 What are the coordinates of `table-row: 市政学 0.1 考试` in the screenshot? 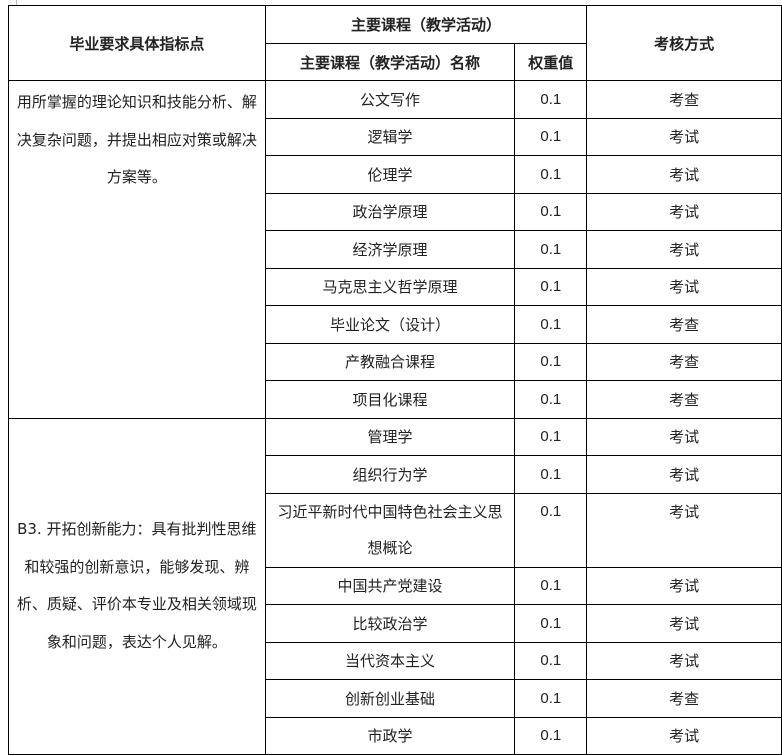 It's located at (395, 735).